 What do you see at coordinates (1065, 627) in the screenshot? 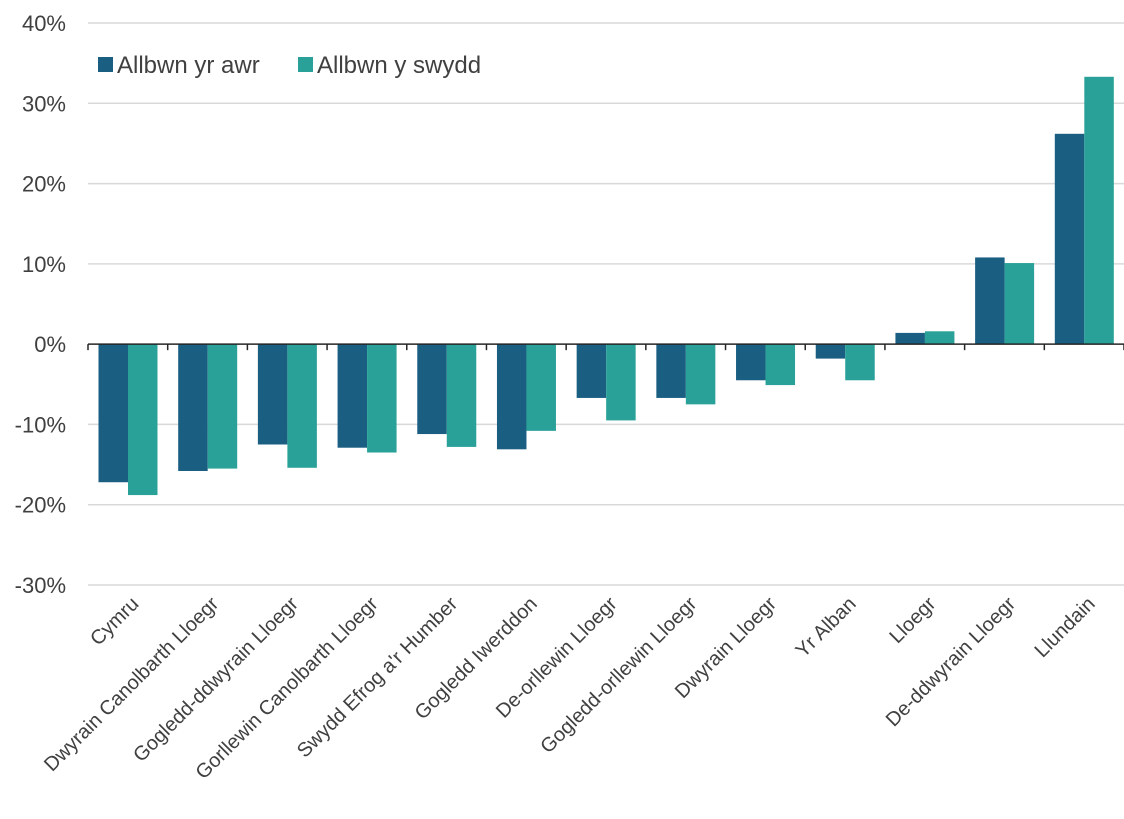
I see `x-category-label: Llundain` at bounding box center [1065, 627].